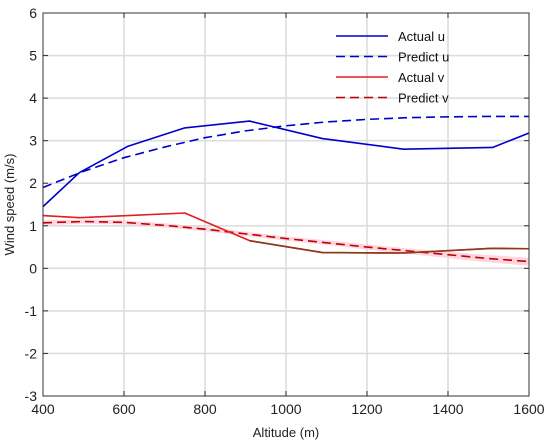  Describe the element at coordinates (423, 57) in the screenshot. I see `legend-label: Predict u` at that location.